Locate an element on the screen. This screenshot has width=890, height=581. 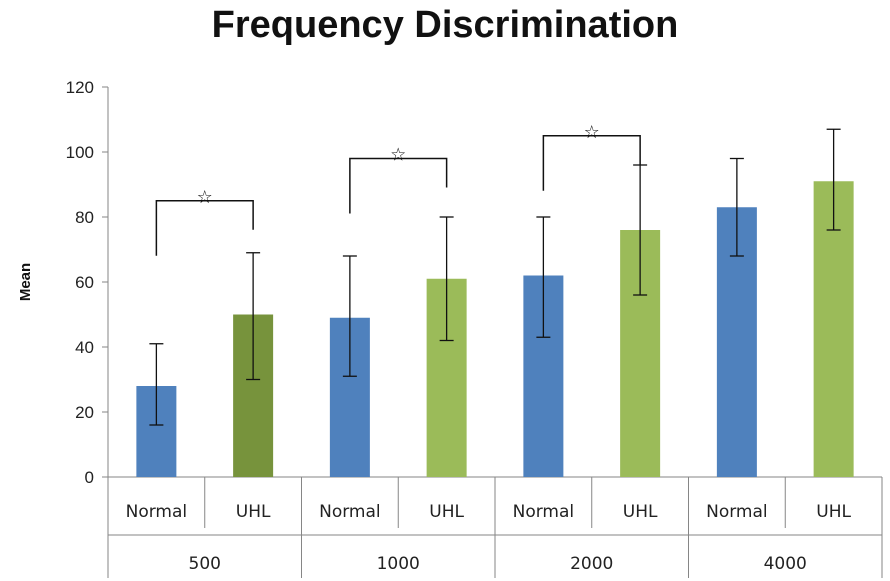
chart-title: Frequency Discrimination is located at coordinates (445, 25).